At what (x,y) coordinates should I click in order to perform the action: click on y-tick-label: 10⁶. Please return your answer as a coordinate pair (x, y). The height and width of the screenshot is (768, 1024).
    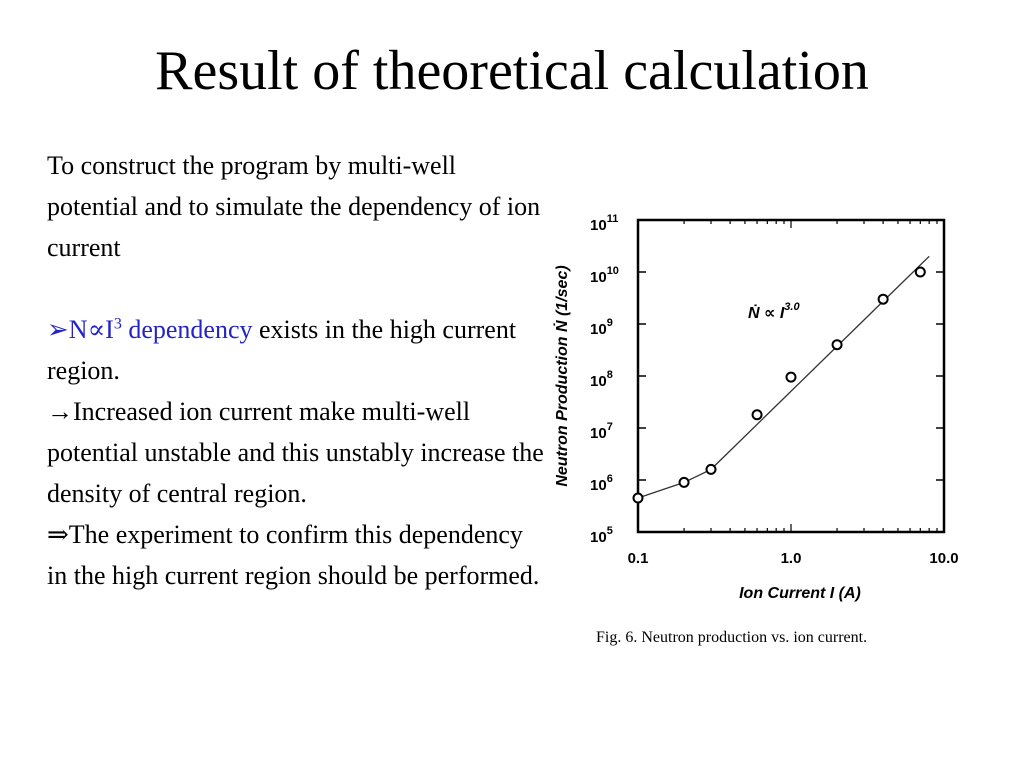
    Looking at the image, I should click on (601, 483).